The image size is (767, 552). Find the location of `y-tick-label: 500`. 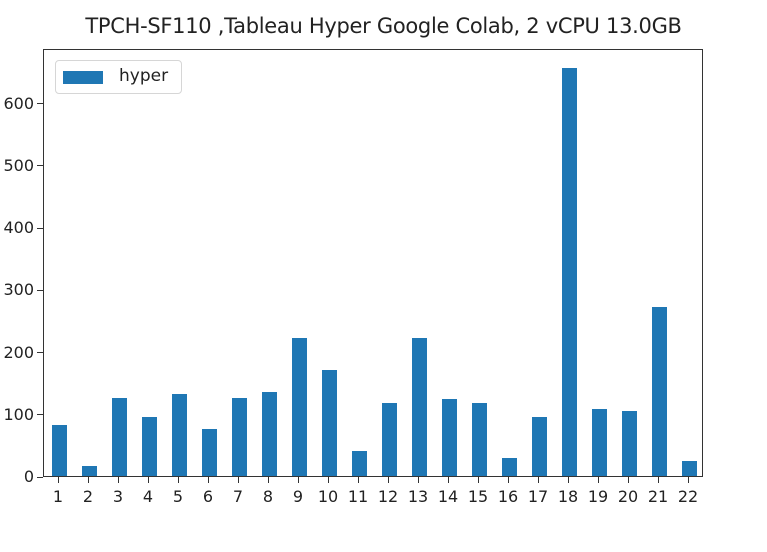

y-tick-label: 500 is located at coordinates (18, 165).